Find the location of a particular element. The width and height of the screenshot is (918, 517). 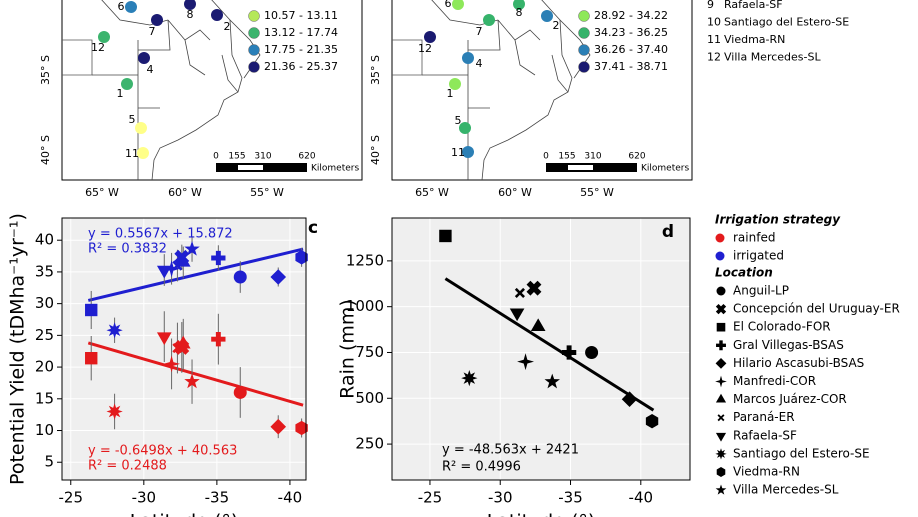

y-tick-label: 35 is located at coordinates (44, 271).